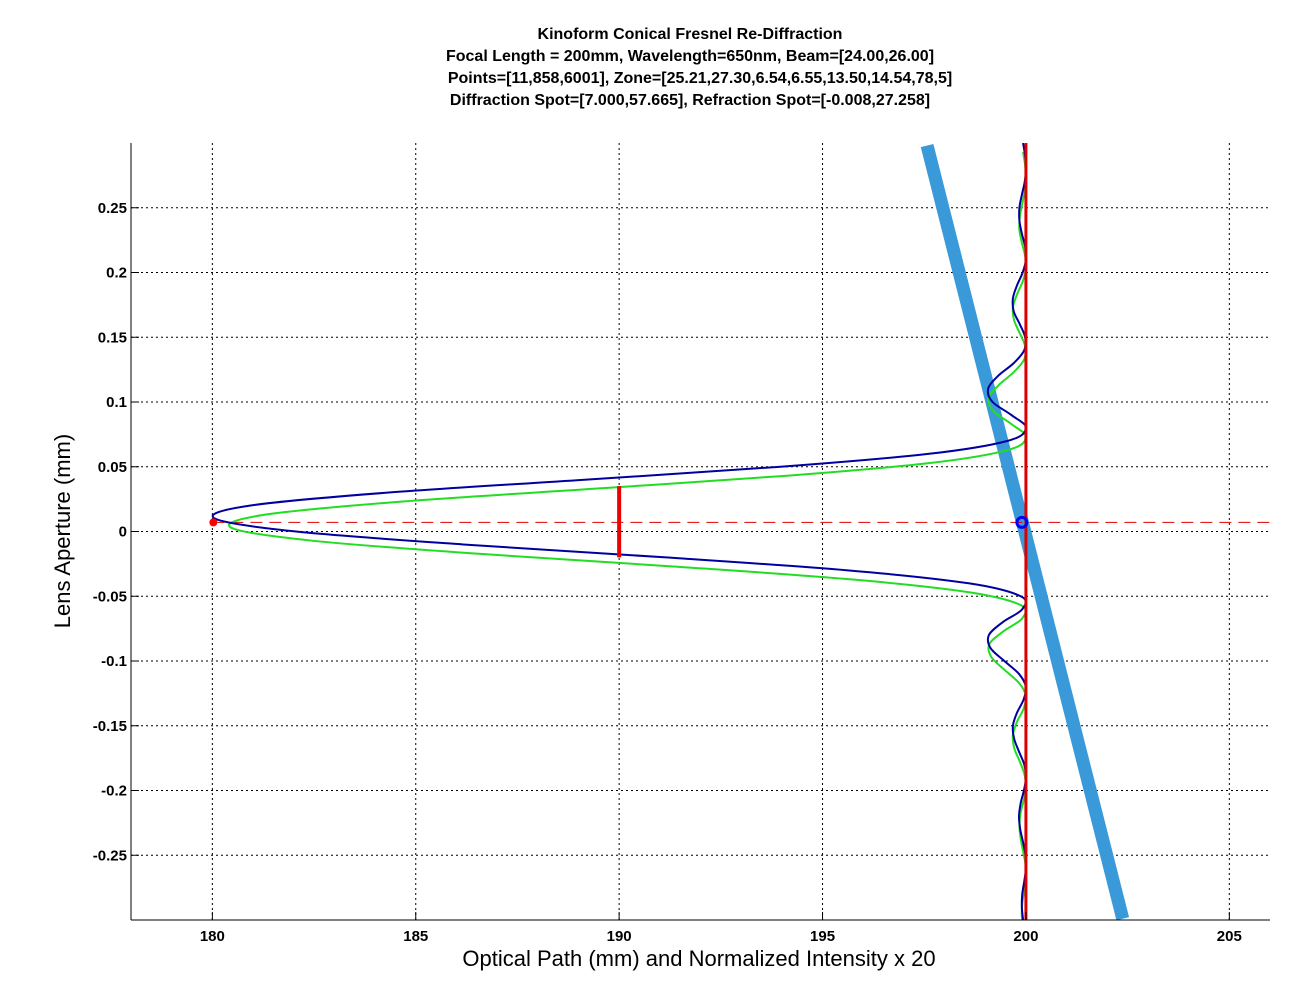 Image resolution: width=1308 pixels, height=997 pixels. I want to click on x-tick-label: 195, so click(822, 936).